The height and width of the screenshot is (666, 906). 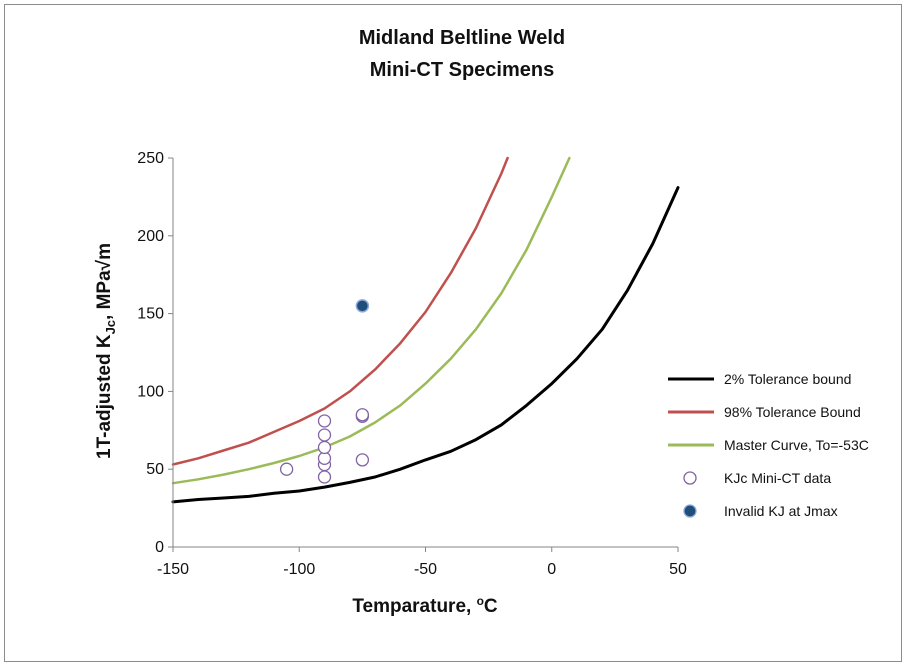 What do you see at coordinates (104, 281) in the screenshot?
I see `y-axis-label-suffix: , MPa√m` at bounding box center [104, 281].